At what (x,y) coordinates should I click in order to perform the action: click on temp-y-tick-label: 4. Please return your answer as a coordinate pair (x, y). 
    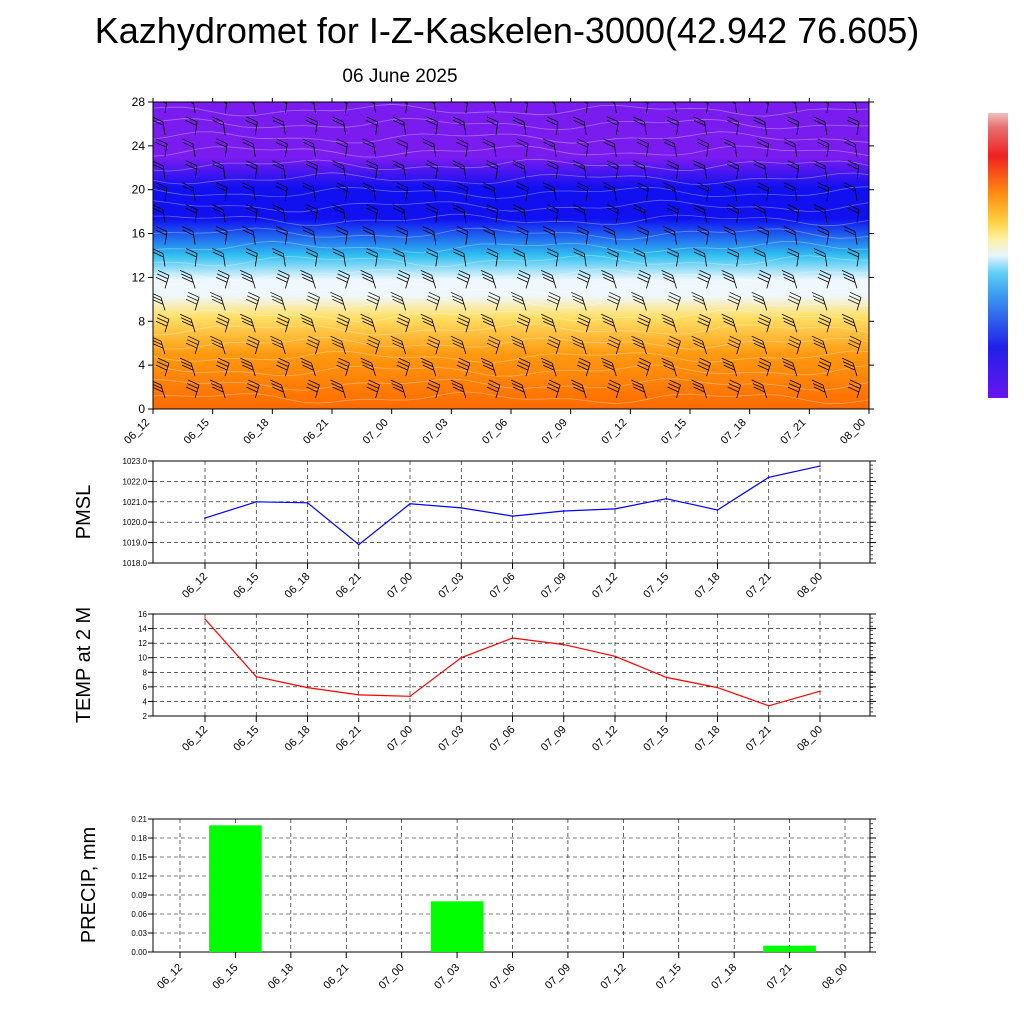
    Looking at the image, I should click on (145, 701).